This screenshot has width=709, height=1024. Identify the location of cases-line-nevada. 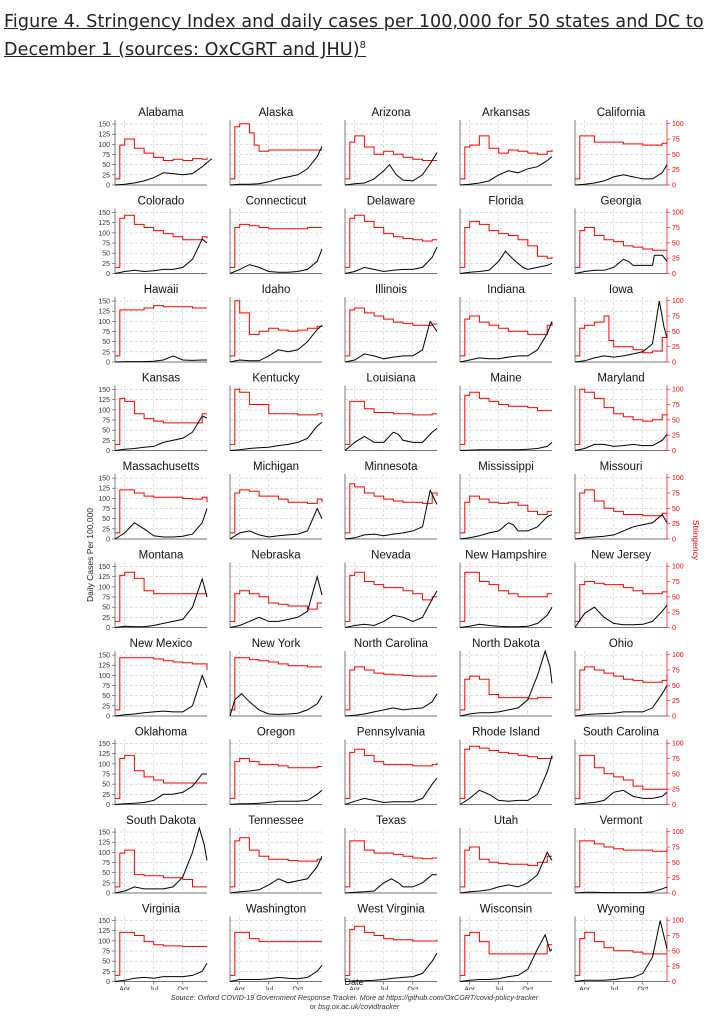
(391, 609).